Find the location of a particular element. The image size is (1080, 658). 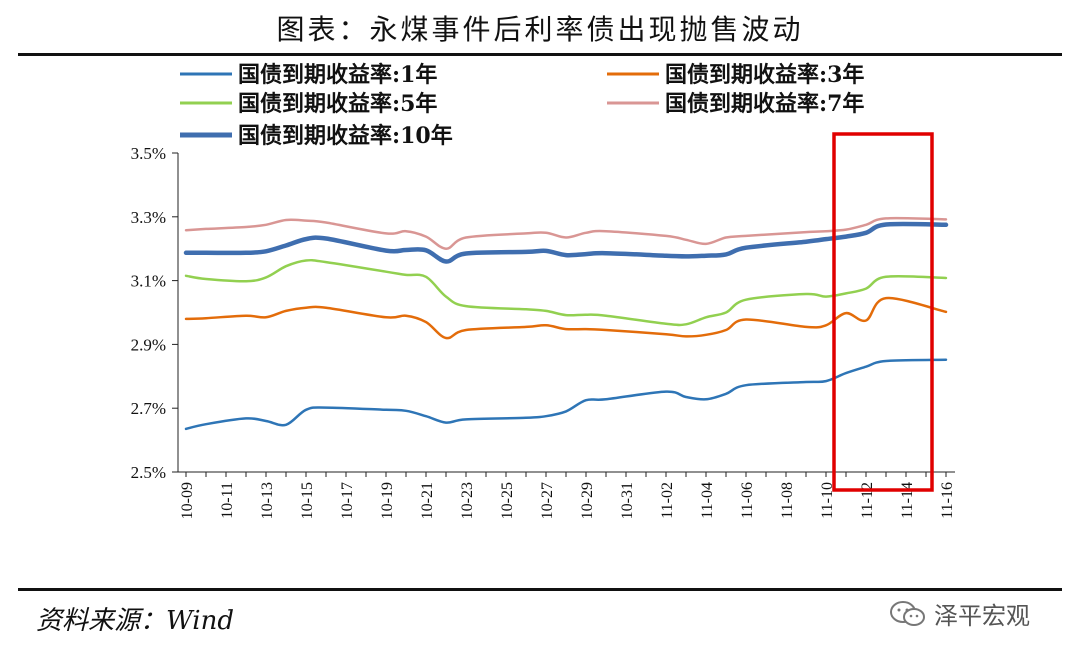

y-tick-label: 3.3% is located at coordinates (148, 217).